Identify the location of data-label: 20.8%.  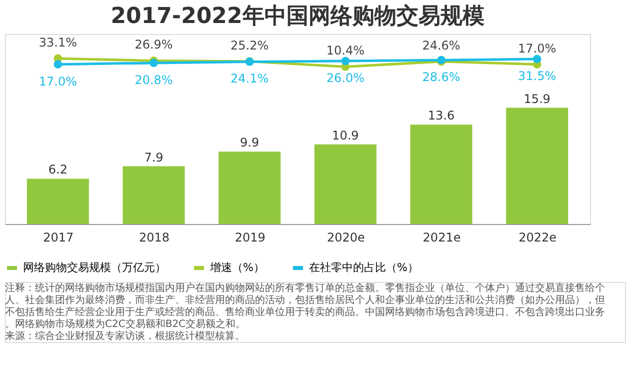
(153, 79).